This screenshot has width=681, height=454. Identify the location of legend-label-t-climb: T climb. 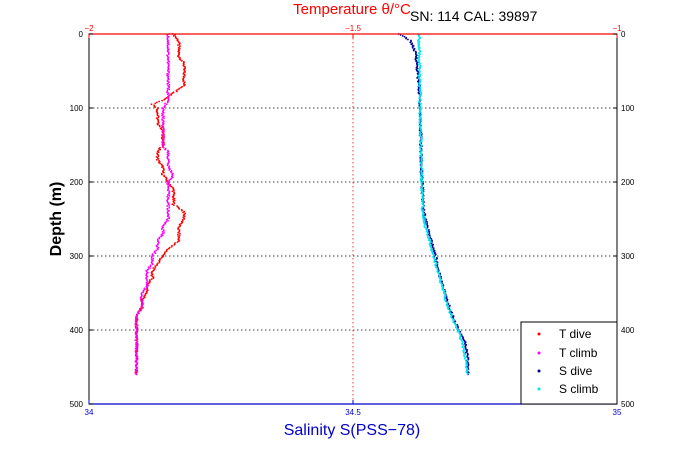
(578, 353).